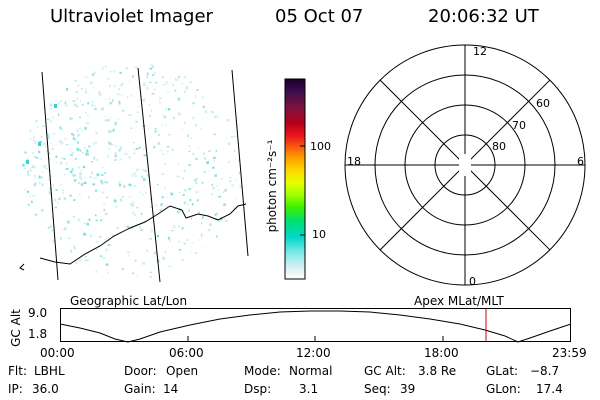  What do you see at coordinates (543, 103) in the screenshot?
I see `polar-lat-60: 60` at bounding box center [543, 103].